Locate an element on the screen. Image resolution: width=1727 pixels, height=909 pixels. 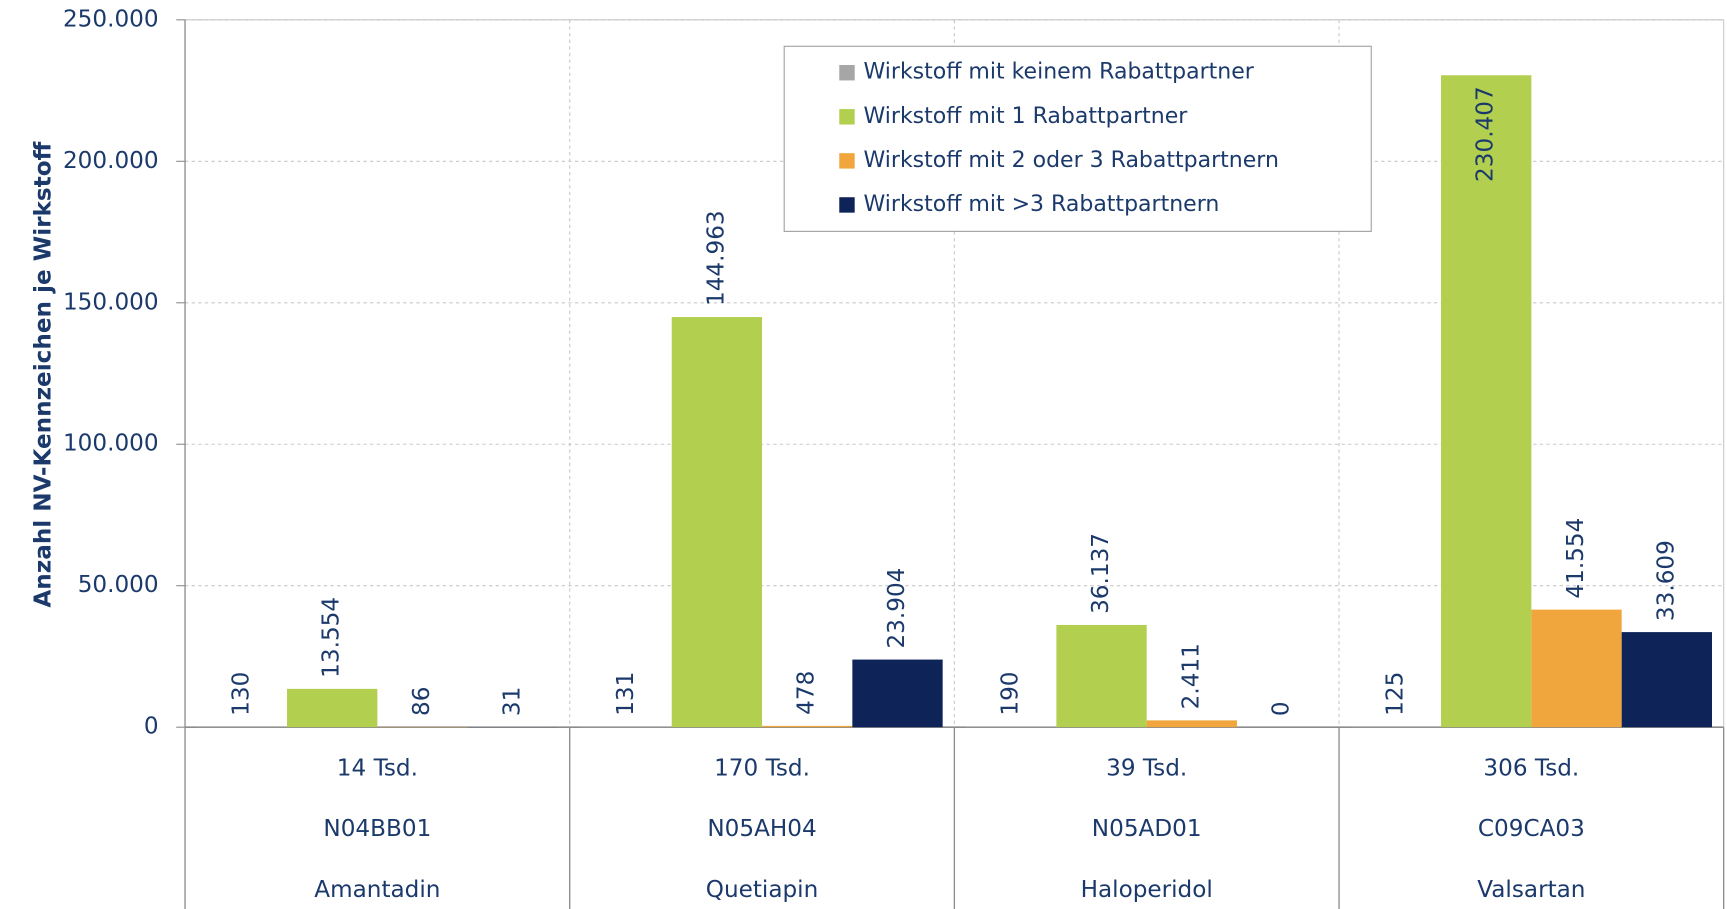
category-total: 39 Tsd. is located at coordinates (1146, 769).